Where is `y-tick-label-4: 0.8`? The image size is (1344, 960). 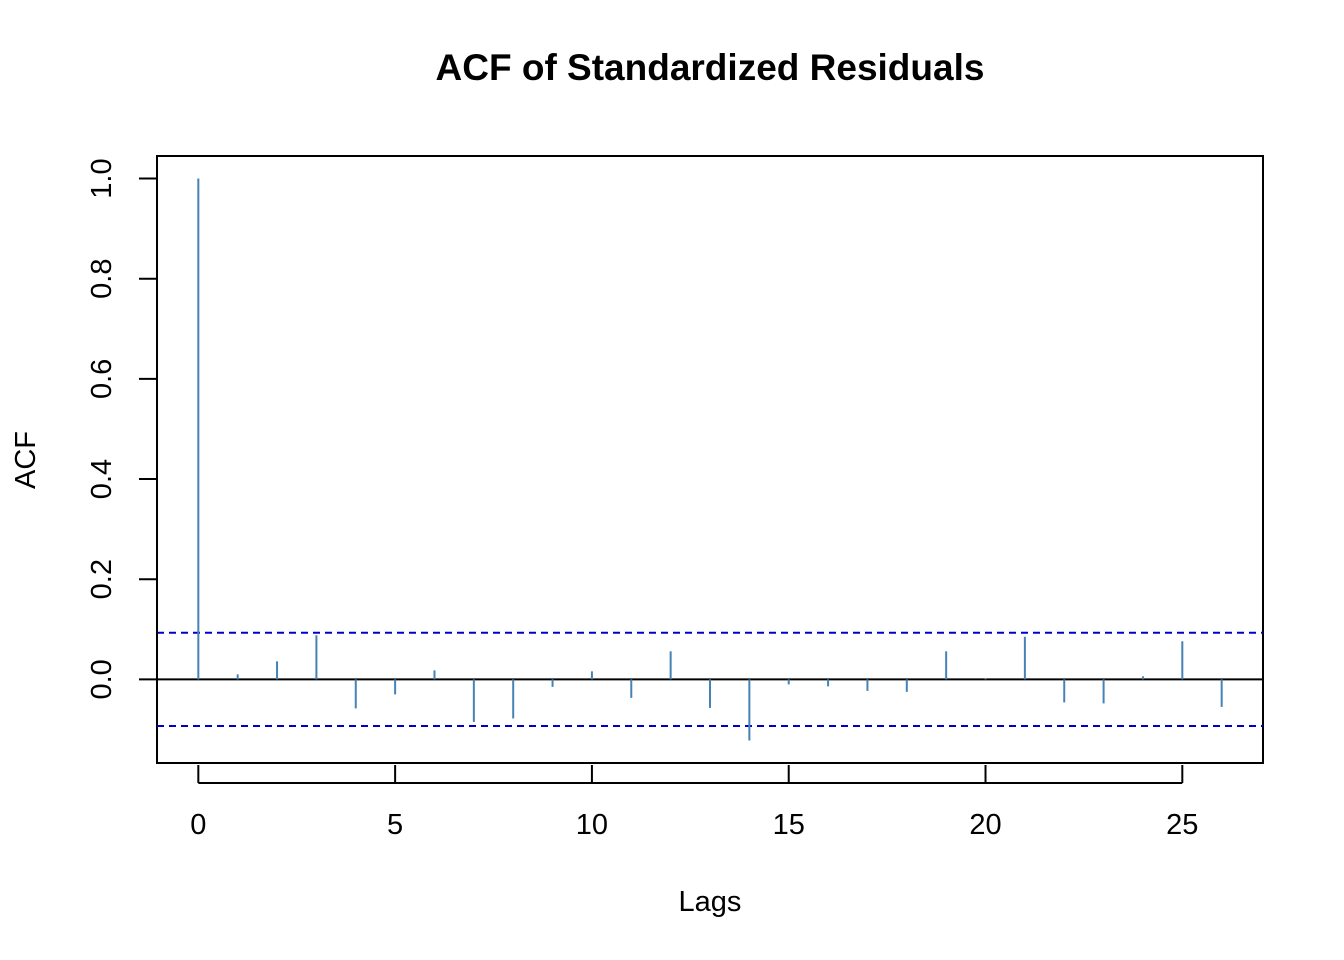 y-tick-label-4: 0.8 is located at coordinates (102, 279).